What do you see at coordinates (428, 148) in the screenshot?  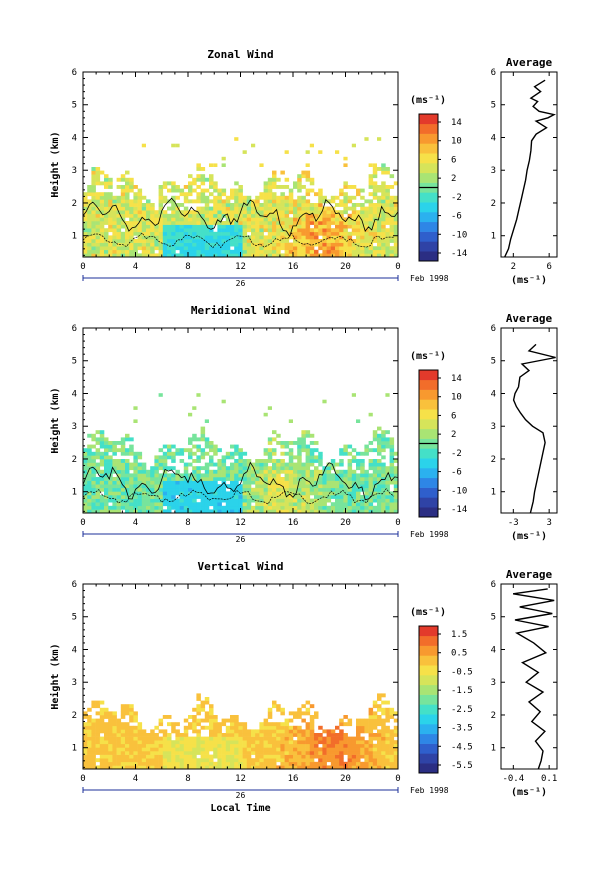 I see `colorbar-swatch` at bounding box center [428, 148].